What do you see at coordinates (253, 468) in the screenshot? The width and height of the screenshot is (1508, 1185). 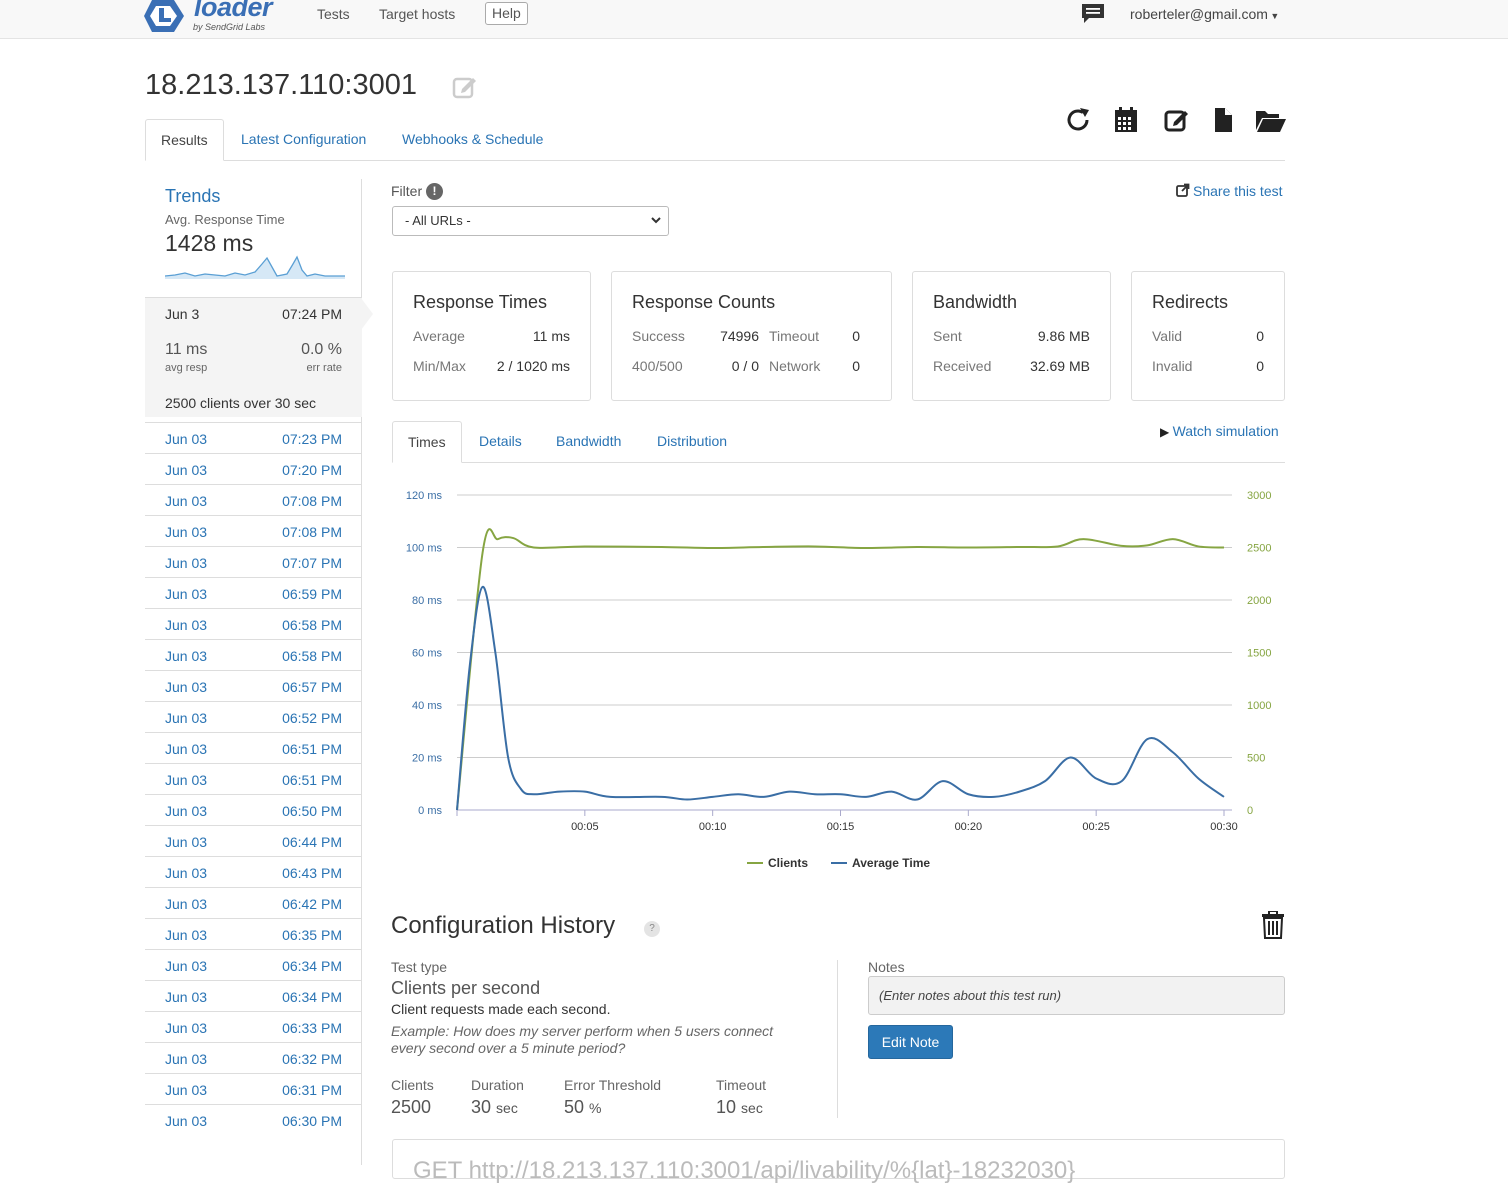 I see `run-list-item: Jun 03 07:20 PM` at bounding box center [253, 468].